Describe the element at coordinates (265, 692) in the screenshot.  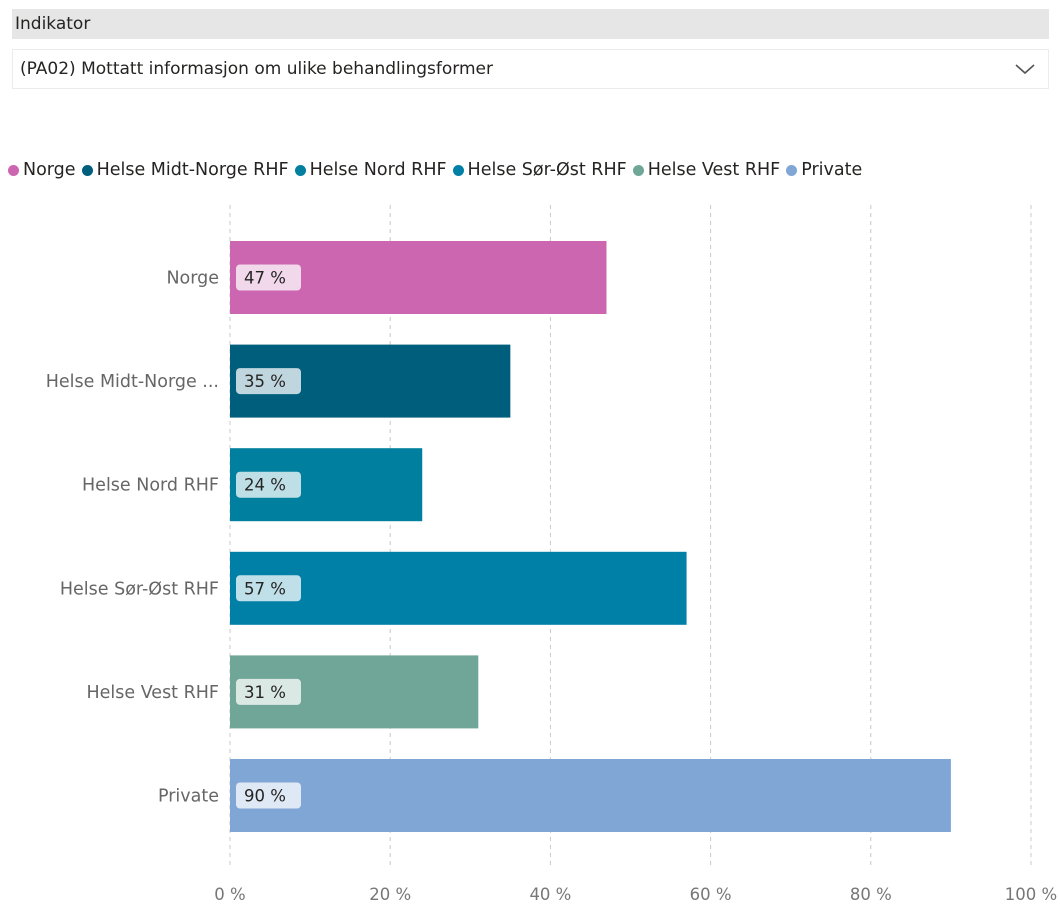
I see `data-label: 31 %` at that location.